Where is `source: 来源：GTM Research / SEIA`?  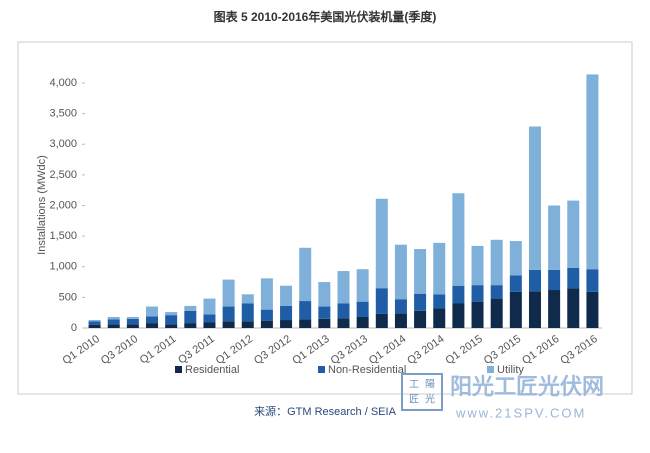
source: 来源：GTM Research / SEIA is located at coordinates (325, 411).